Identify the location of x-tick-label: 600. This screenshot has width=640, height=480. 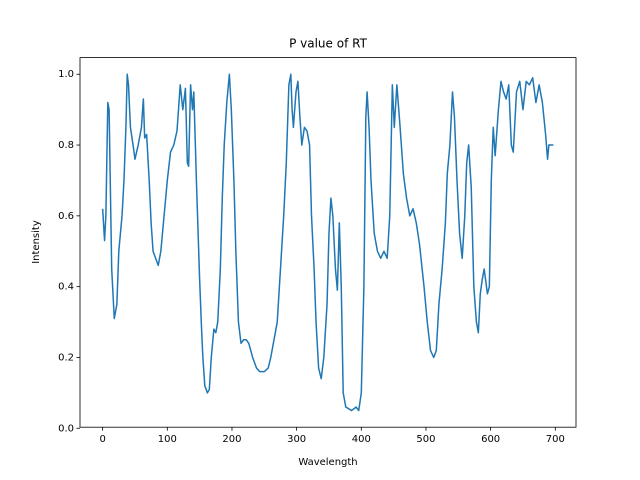
(490, 439).